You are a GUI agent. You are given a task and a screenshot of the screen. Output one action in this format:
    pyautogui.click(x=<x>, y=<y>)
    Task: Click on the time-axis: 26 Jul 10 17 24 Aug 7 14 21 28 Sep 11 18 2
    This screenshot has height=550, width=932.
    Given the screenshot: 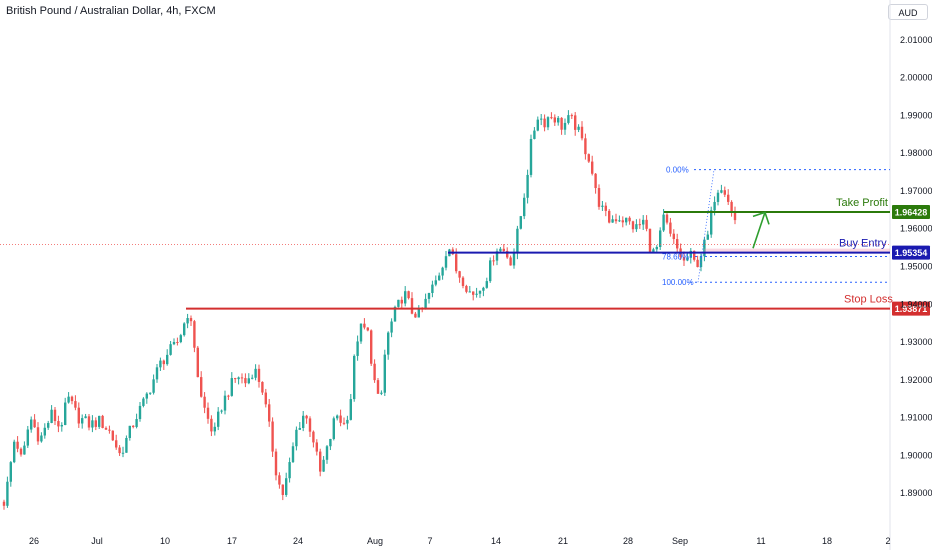 What is the action you would take?
    pyautogui.click(x=460, y=541)
    